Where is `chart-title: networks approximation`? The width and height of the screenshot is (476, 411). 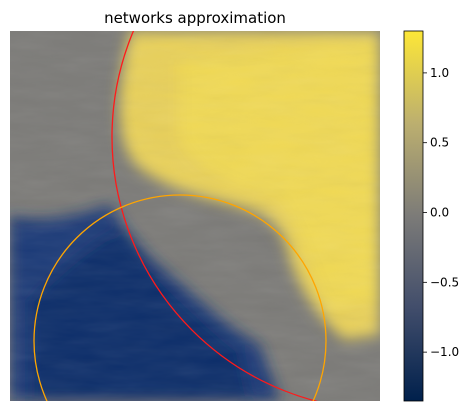 chart-title: networks approximation is located at coordinates (195, 18).